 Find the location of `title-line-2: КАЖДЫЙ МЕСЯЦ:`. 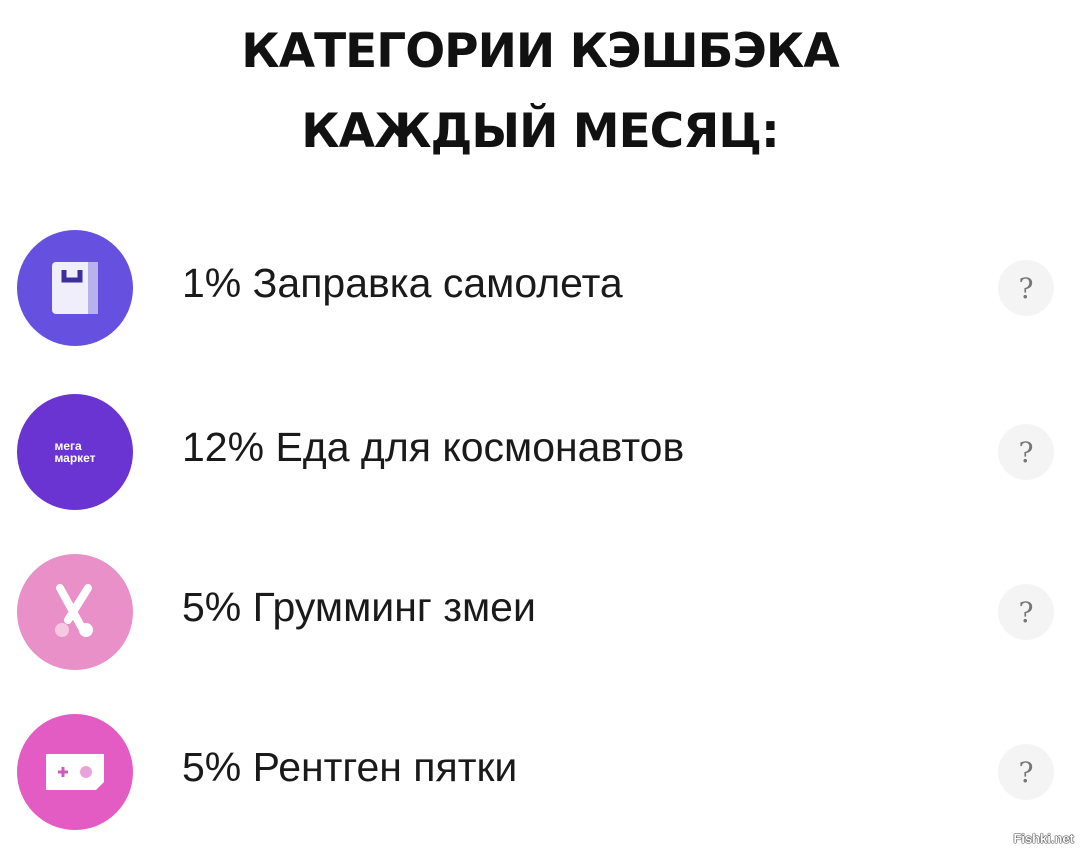

title-line-2: КАЖДЫЙ МЕСЯЦ: is located at coordinates (540, 131).